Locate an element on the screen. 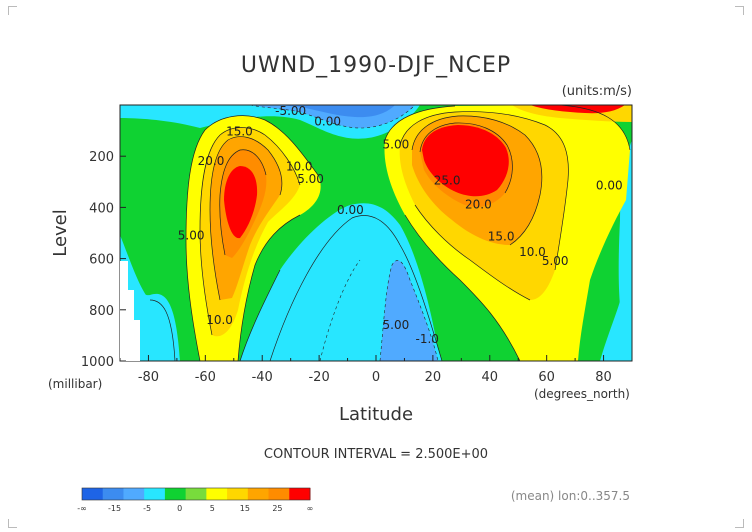  y-tick-label: 600 is located at coordinates (101, 260).